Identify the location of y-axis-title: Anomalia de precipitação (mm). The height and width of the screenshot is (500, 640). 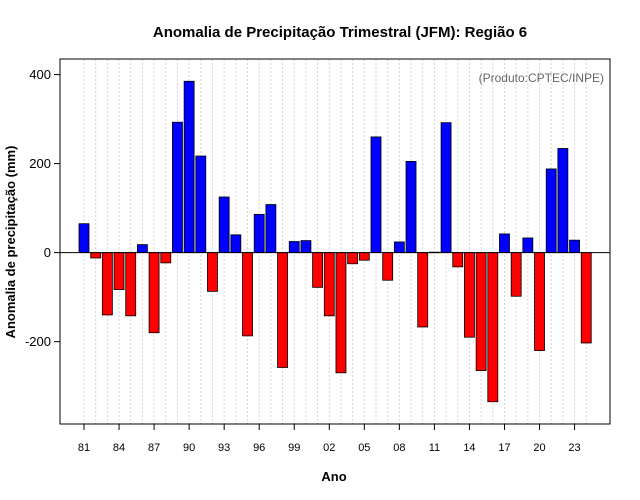
(10, 242).